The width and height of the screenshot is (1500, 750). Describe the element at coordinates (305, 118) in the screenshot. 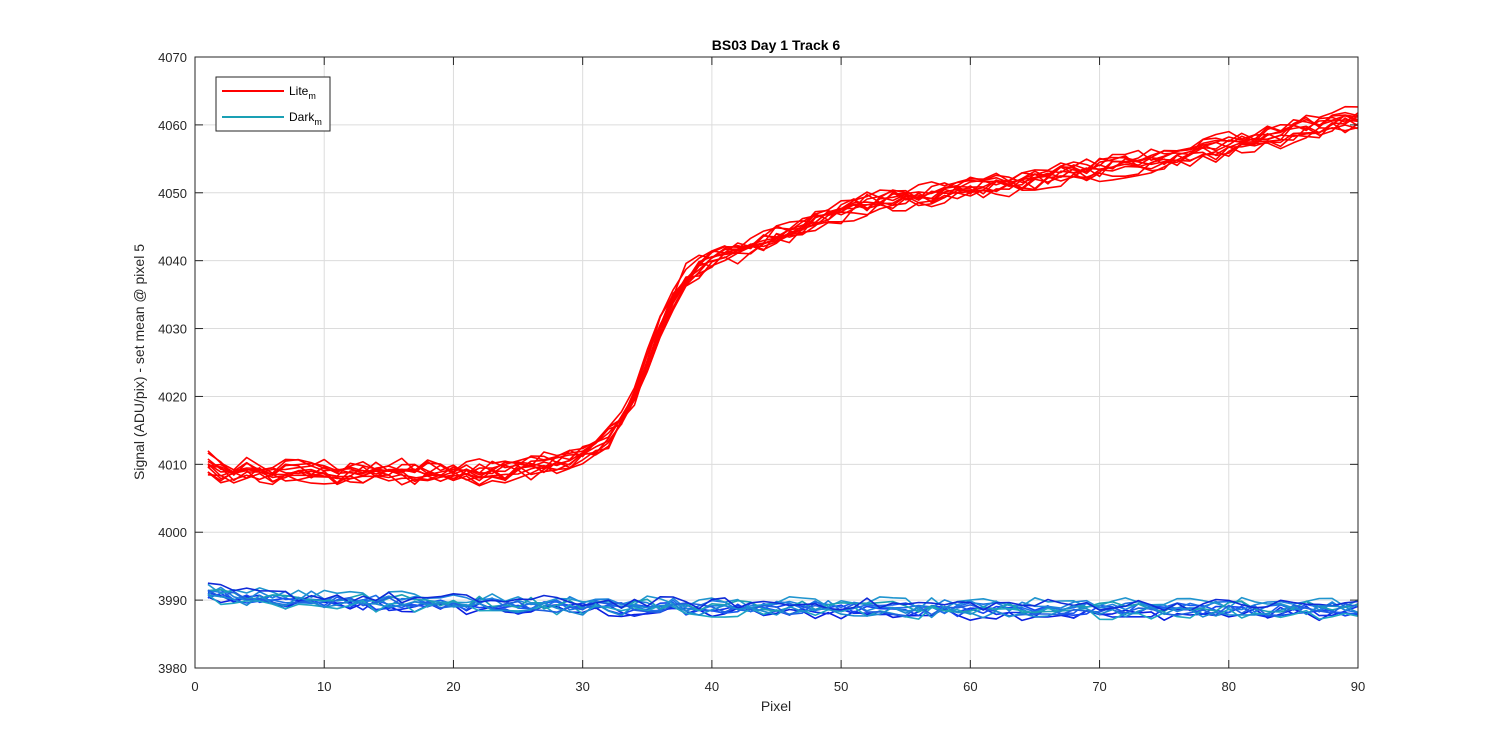

I see `legend-label-dark: Darkm` at that location.